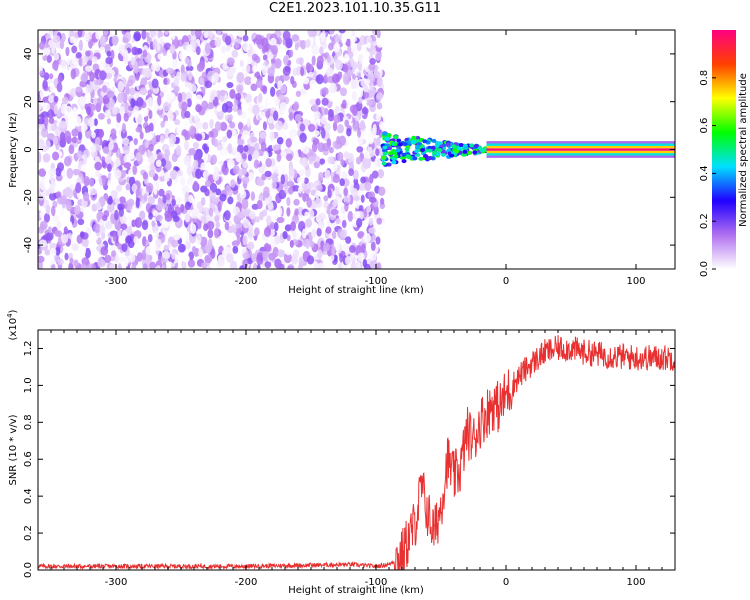  What do you see at coordinates (13, 150) in the screenshot?
I see `spectrogram-y-label: Frequency (Hz)` at bounding box center [13, 150].